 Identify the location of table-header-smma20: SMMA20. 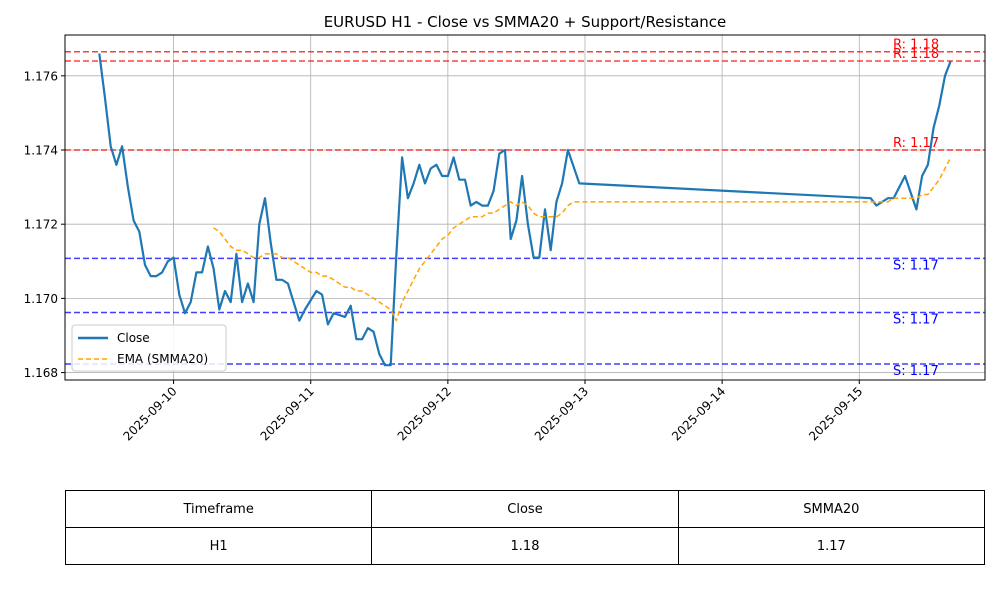
(831, 509).